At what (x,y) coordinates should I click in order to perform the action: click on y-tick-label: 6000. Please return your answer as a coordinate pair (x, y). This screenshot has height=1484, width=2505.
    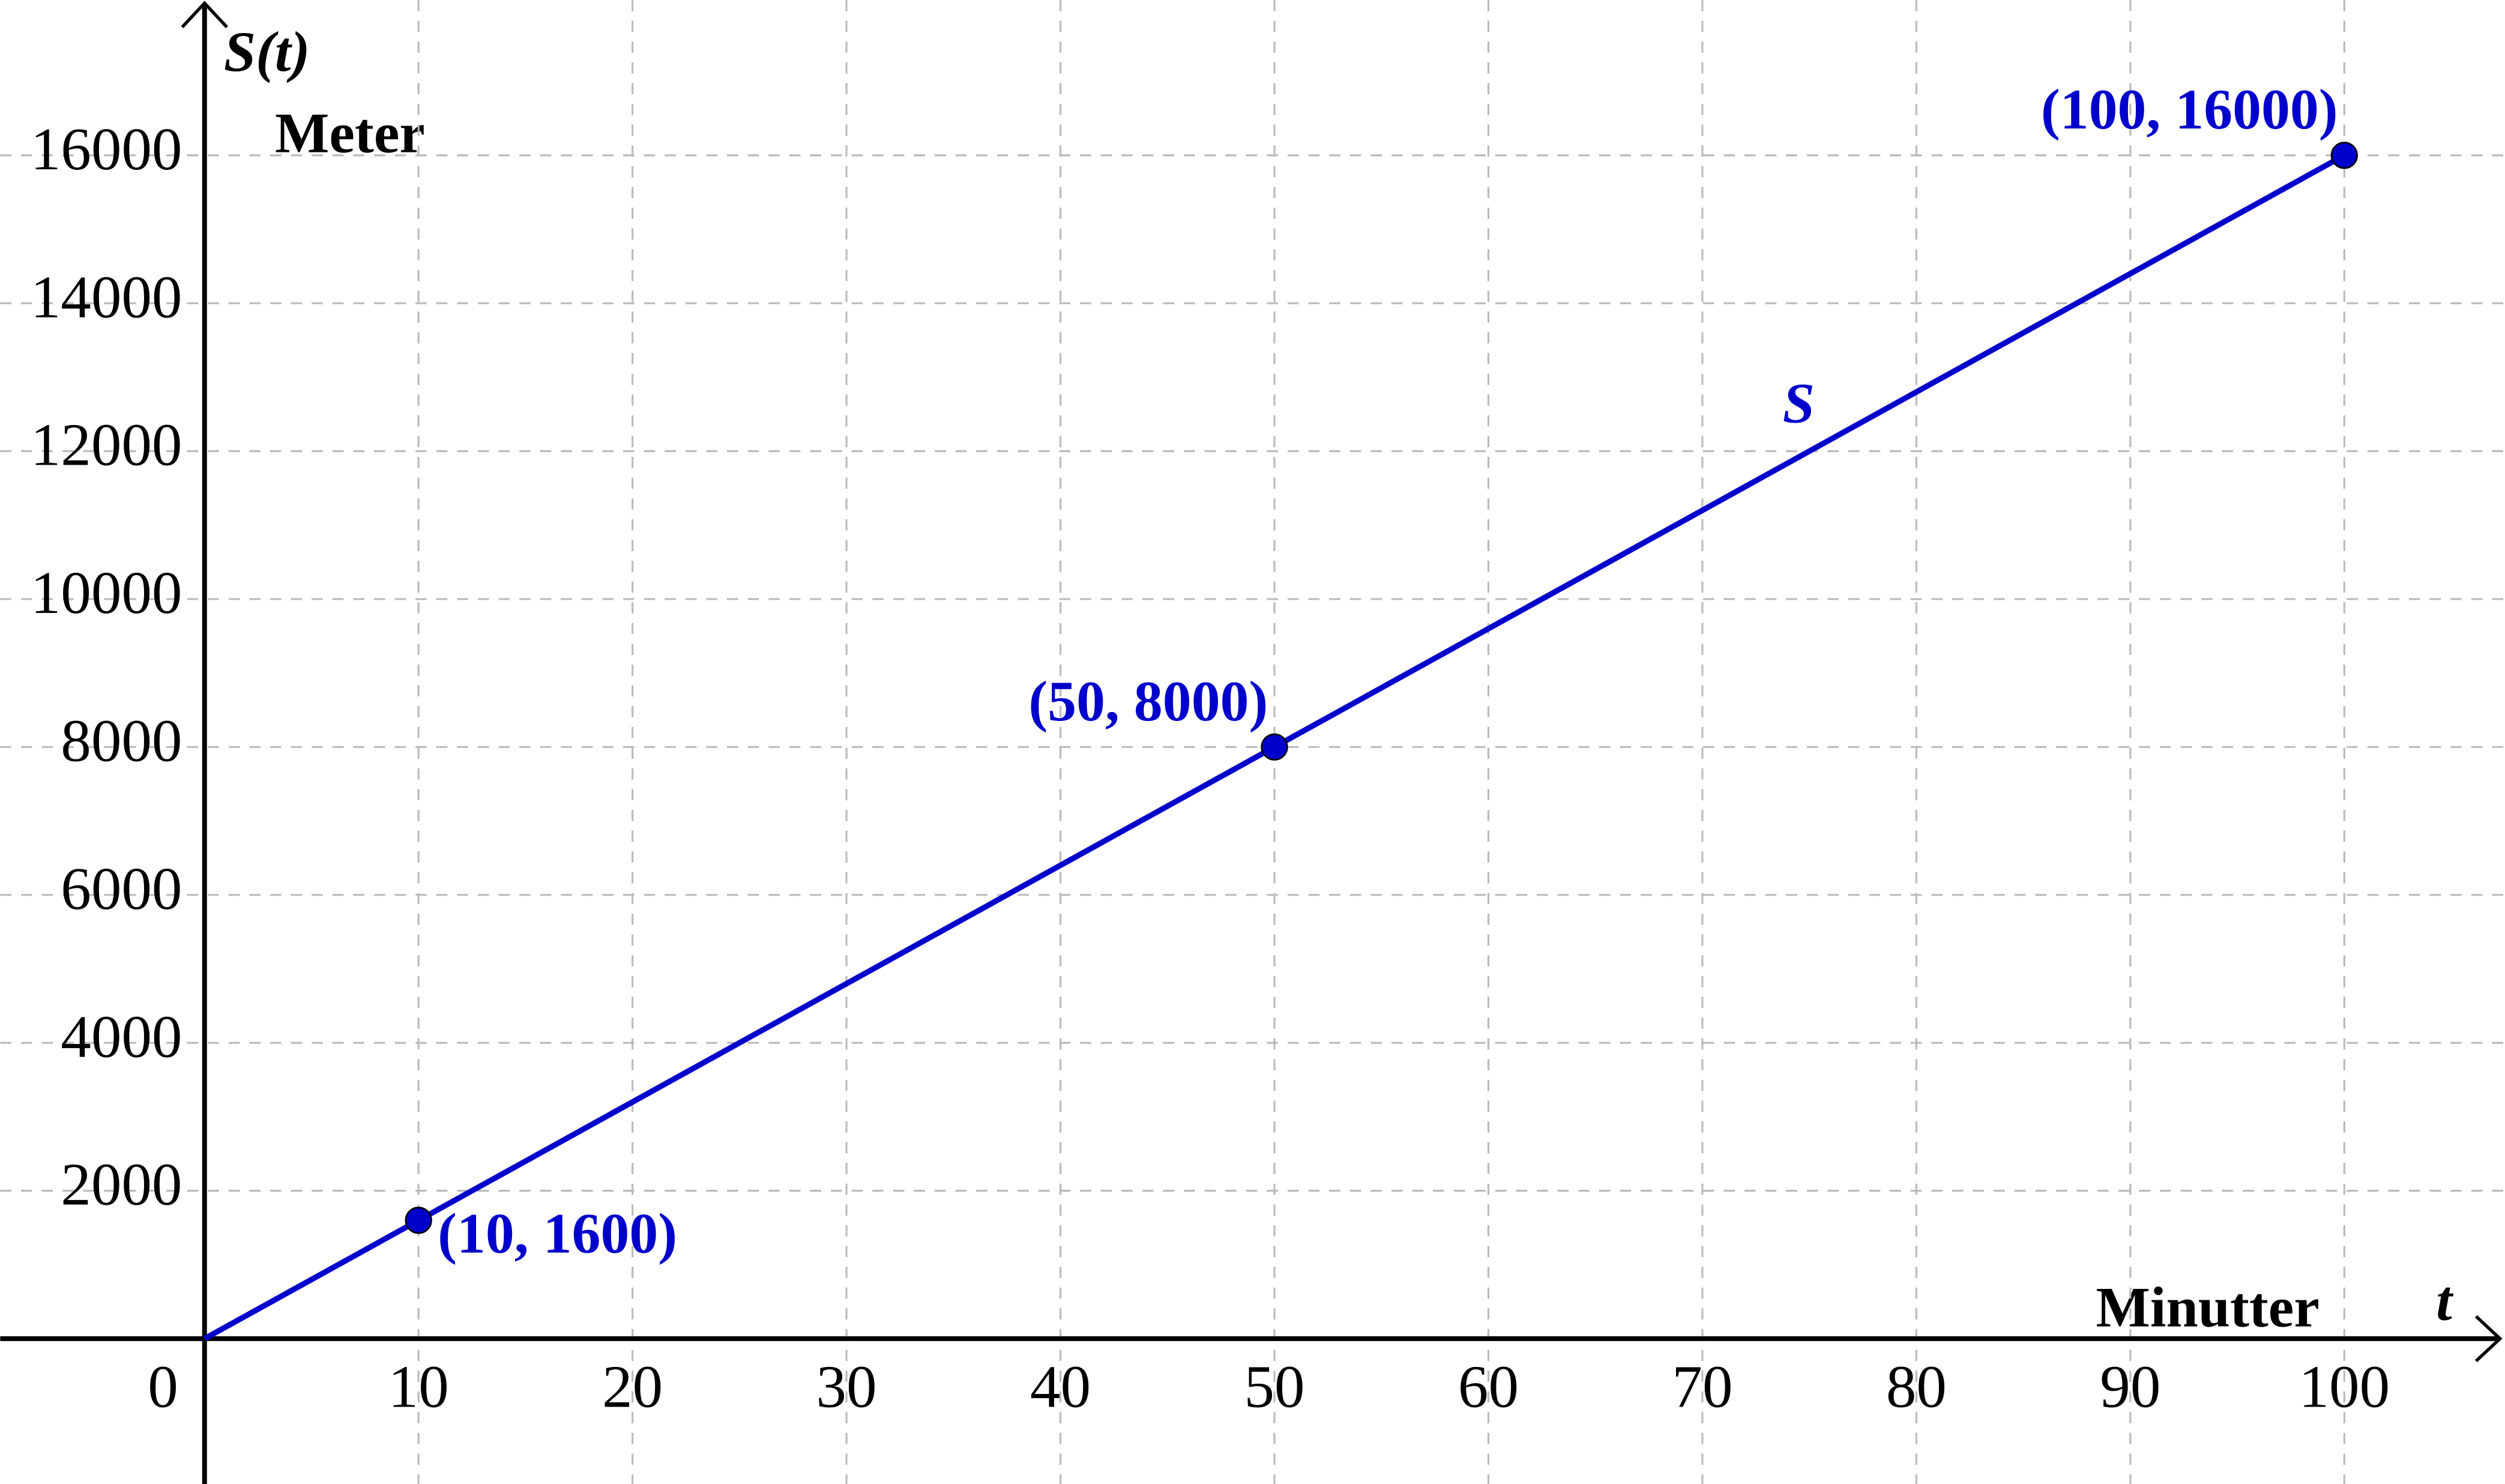
    Looking at the image, I should click on (122, 889).